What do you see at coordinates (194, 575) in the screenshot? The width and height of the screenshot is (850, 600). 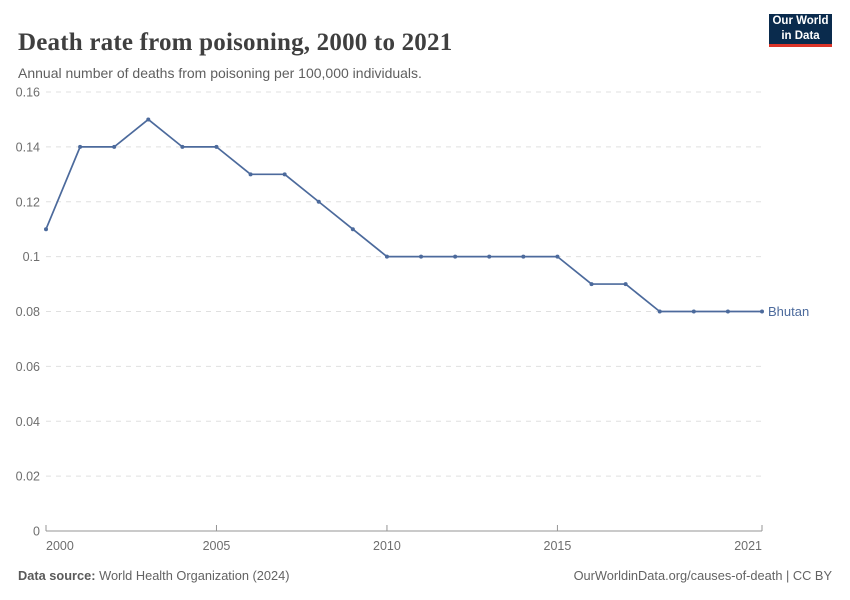 I see `data-source-text: World Health Organization (2024)` at bounding box center [194, 575].